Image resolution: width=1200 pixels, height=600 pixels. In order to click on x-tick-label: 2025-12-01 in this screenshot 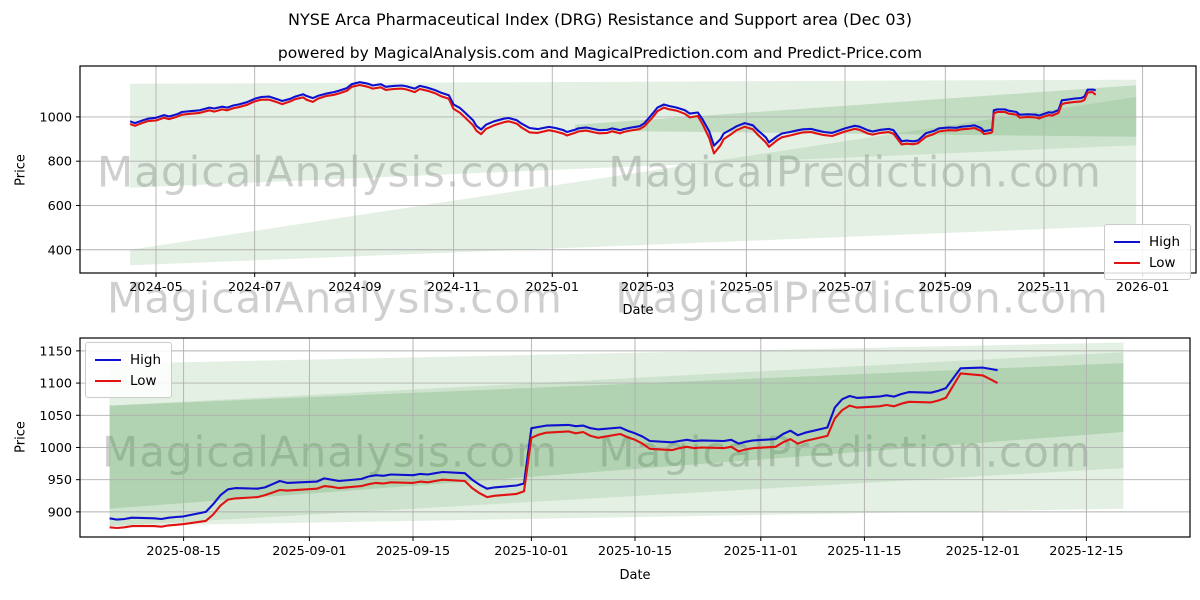, I will do `click(983, 551)`.